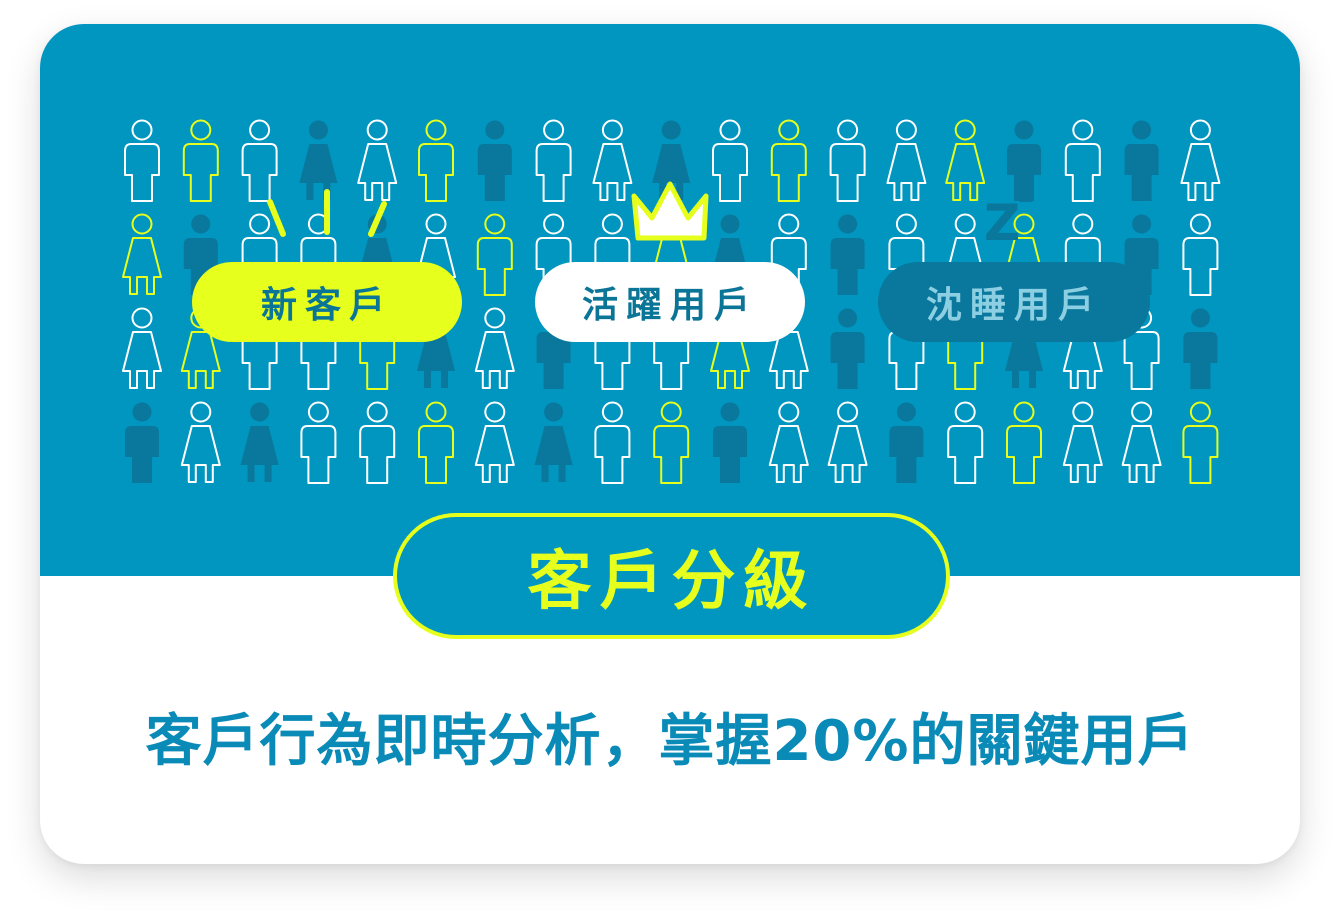  What do you see at coordinates (327, 302) in the screenshot?
I see `new-customer-badge: 新客戶` at bounding box center [327, 302].